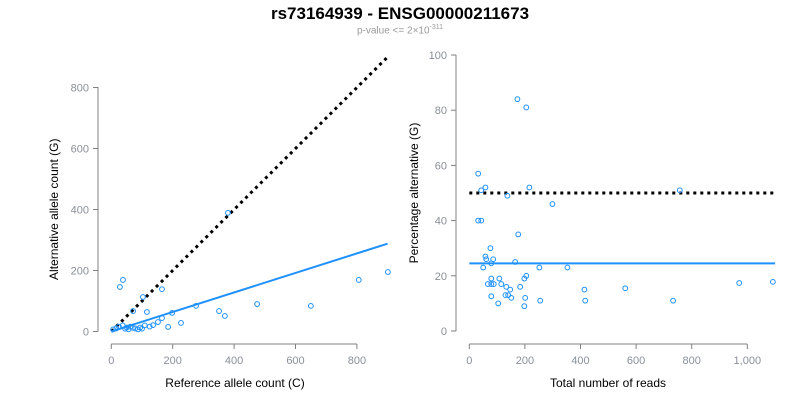  What do you see at coordinates (436, 27) in the screenshot?
I see `p-value-exponent: -311` at bounding box center [436, 27].